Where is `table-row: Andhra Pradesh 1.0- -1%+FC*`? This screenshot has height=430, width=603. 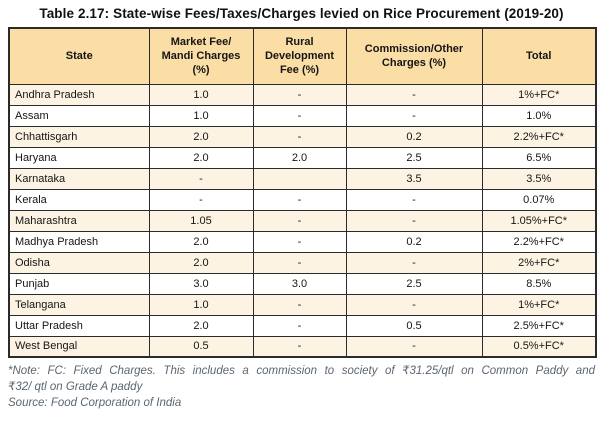 table-row: Andhra Pradesh 1.0- -1%+FC* is located at coordinates (302, 94).